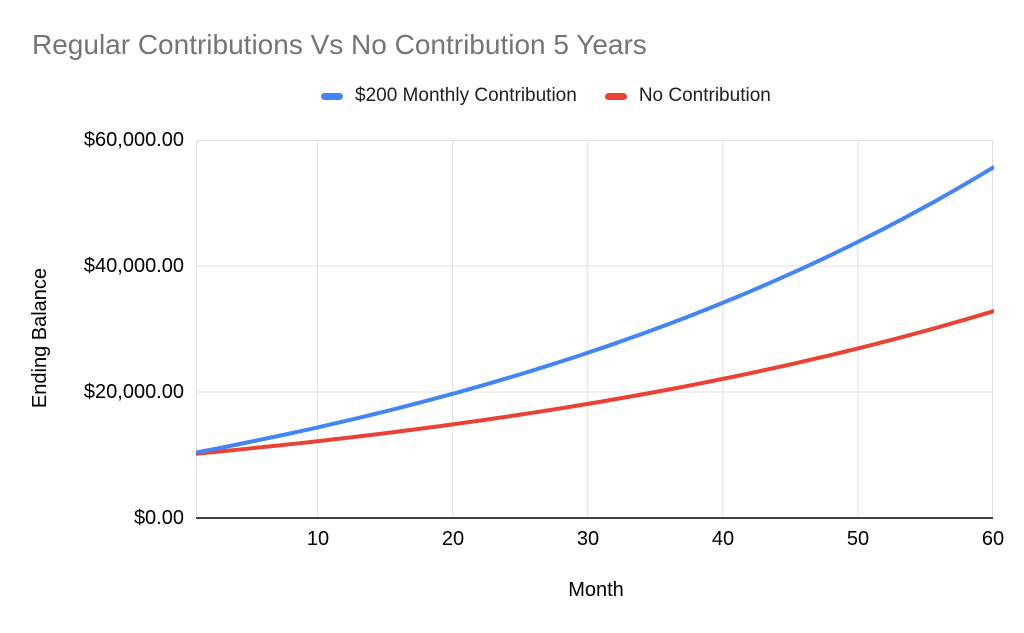 This screenshot has height=633, width=1024. What do you see at coordinates (453, 539) in the screenshot?
I see `x-axis-tick-label: 20` at bounding box center [453, 539].